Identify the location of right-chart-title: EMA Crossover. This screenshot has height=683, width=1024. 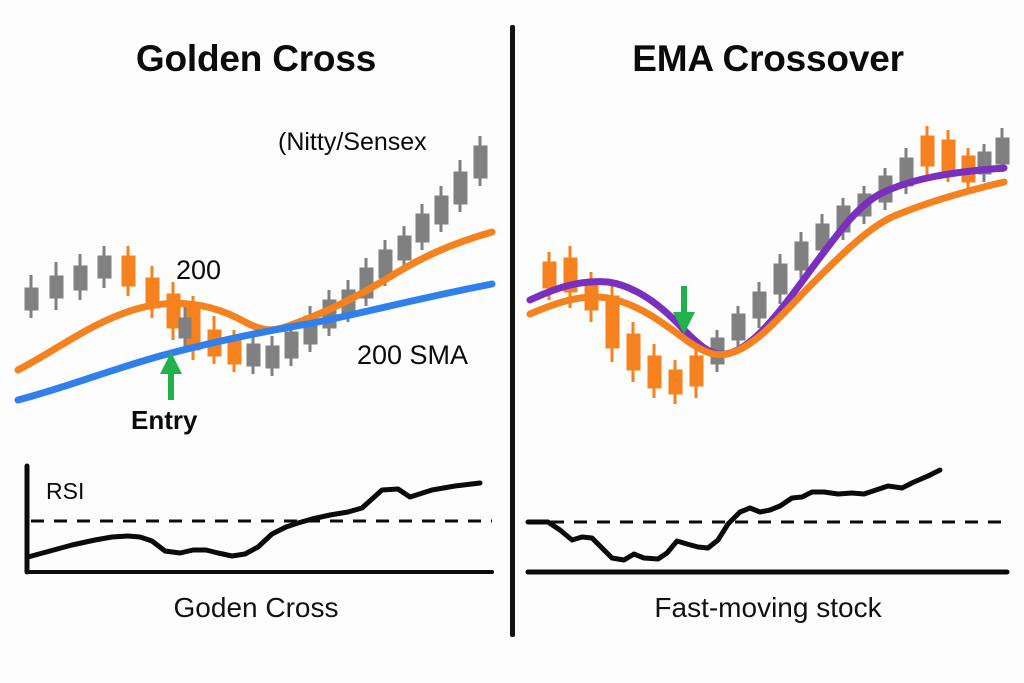
(768, 58).